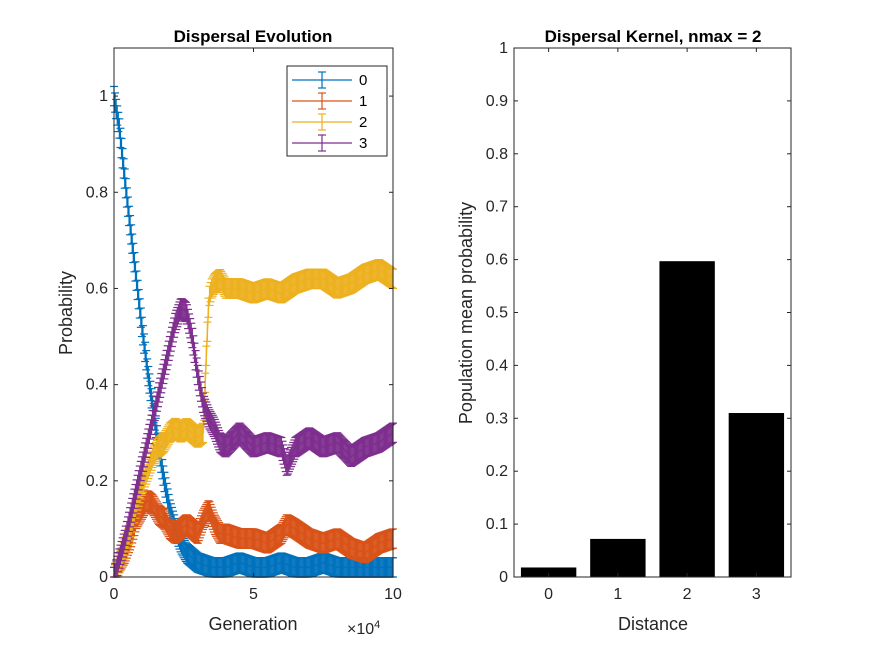  Describe the element at coordinates (363, 122) in the screenshot. I see `legend-label: 2` at that location.